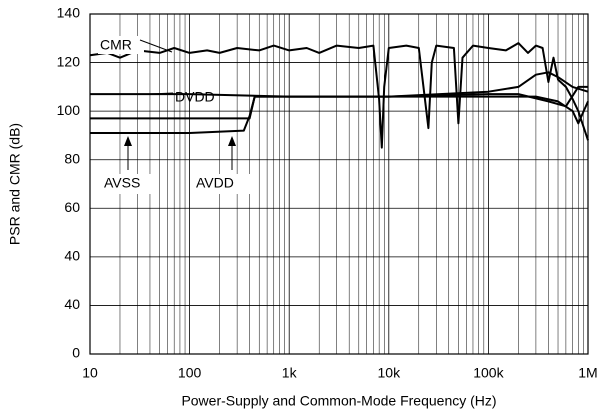 This screenshot has height=417, width=600. What do you see at coordinates (69, 13) in the screenshot?
I see `y-tick-label: 140` at bounding box center [69, 13].